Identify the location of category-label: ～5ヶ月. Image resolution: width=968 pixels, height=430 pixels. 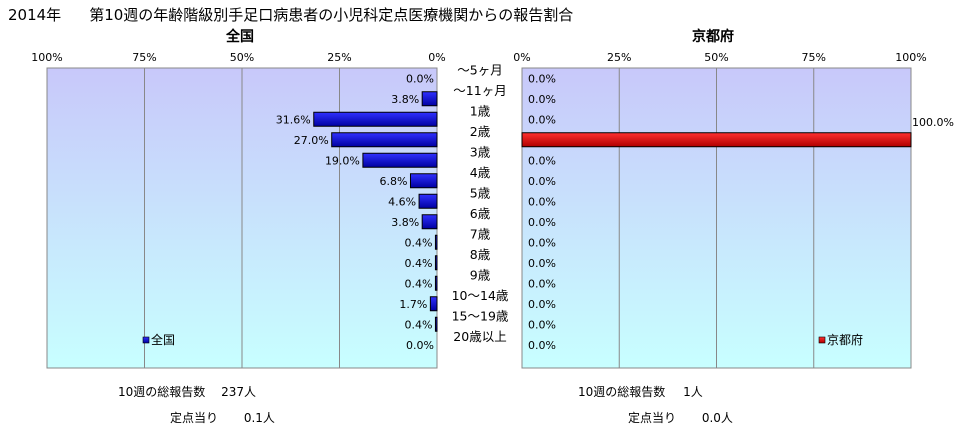
(479, 69).